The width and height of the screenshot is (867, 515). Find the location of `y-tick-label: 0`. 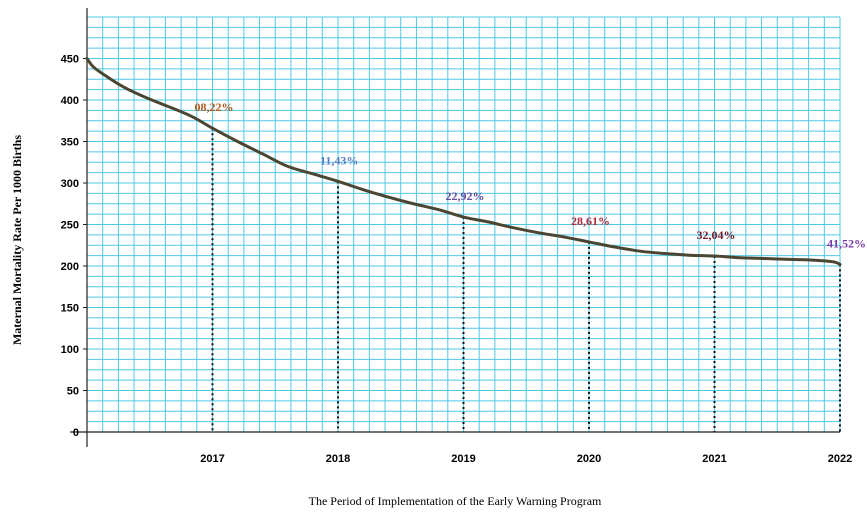

y-tick-label: 0 is located at coordinates (76, 433).